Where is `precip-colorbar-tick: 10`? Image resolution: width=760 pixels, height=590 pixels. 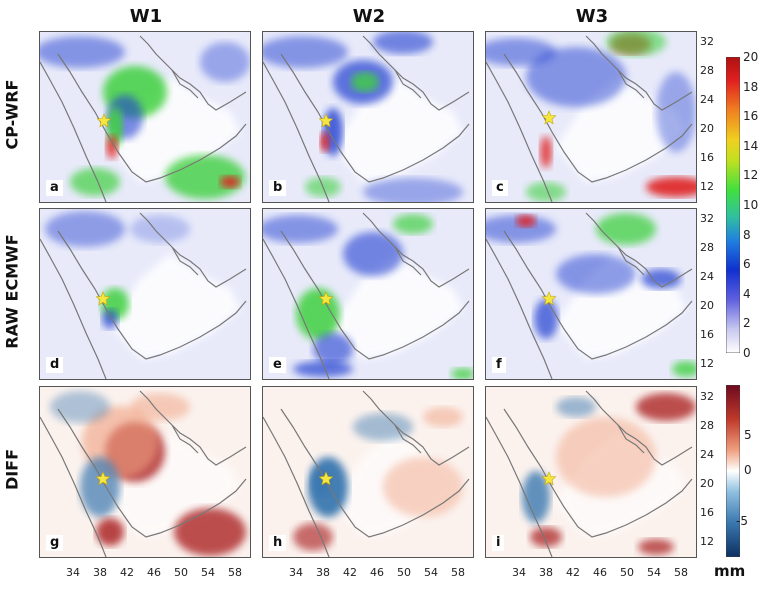 precip-colorbar-tick: 10 is located at coordinates (751, 205).